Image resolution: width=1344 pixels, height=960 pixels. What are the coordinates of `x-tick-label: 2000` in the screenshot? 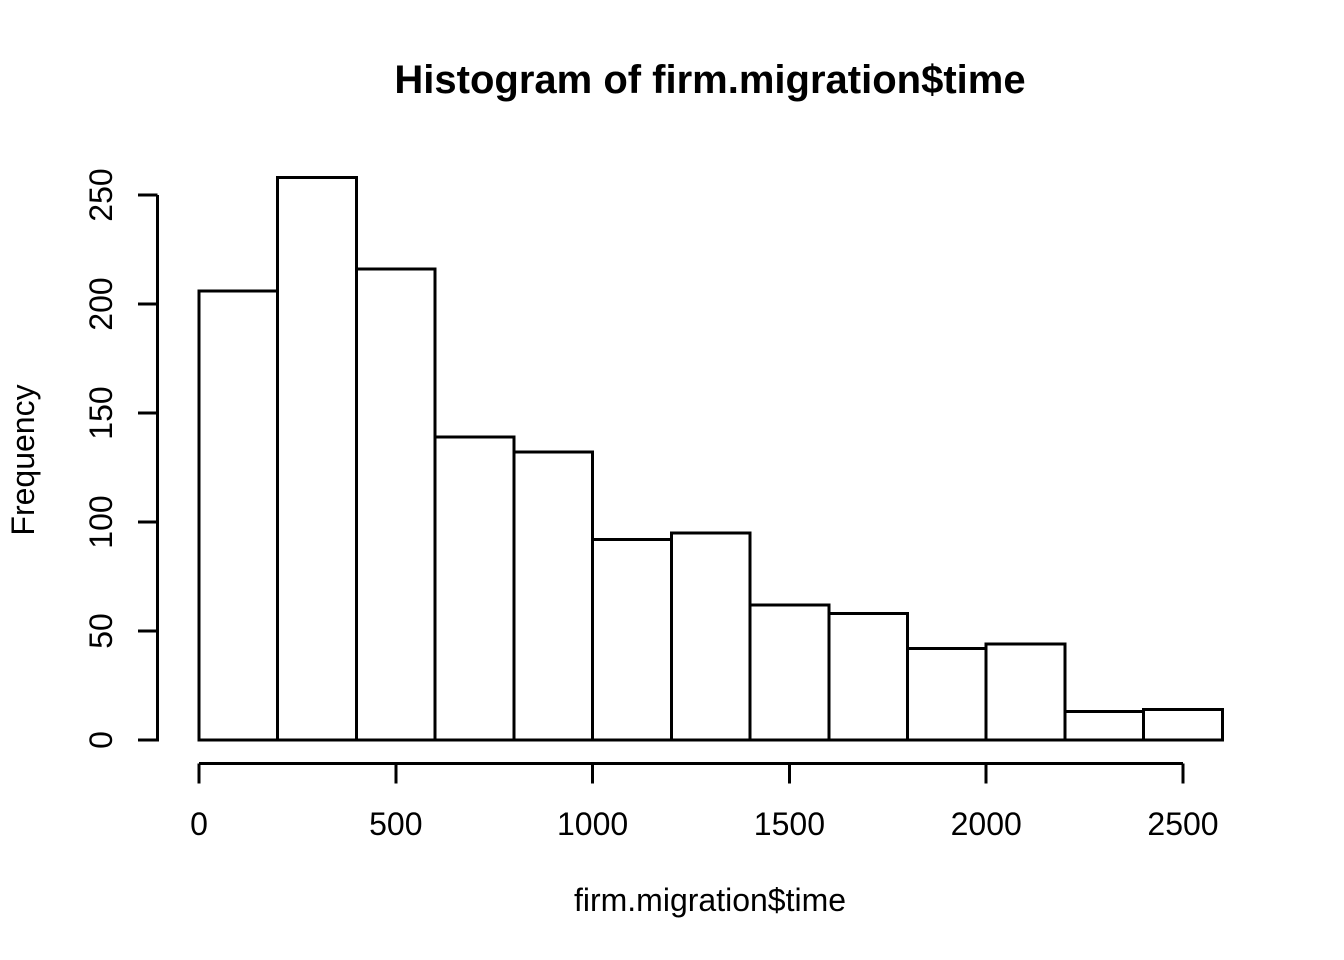 It's located at (986, 824).